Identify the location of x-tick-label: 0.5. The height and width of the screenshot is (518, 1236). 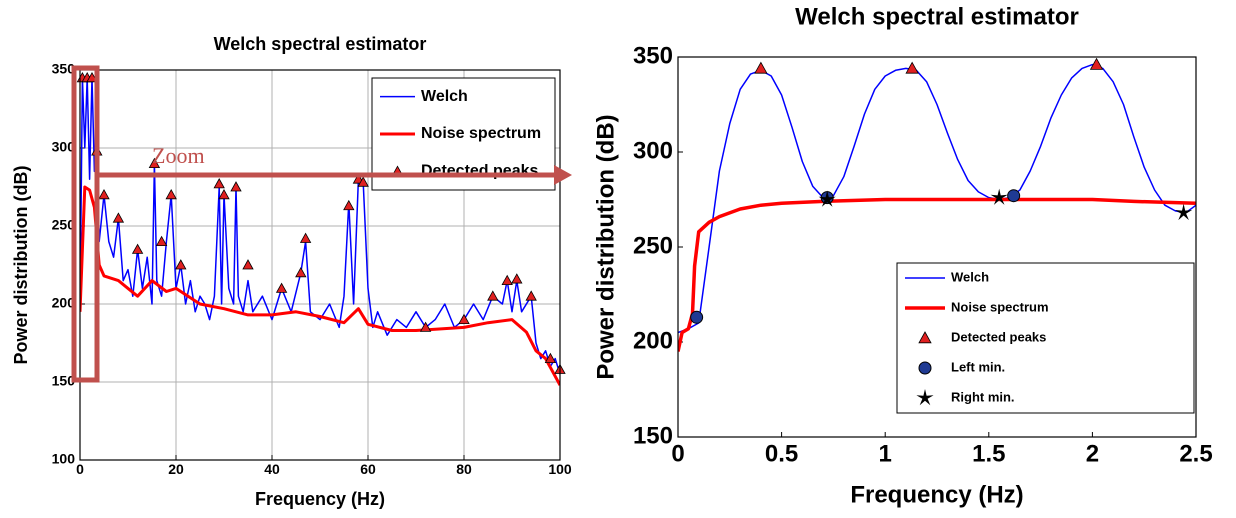
(781, 453).